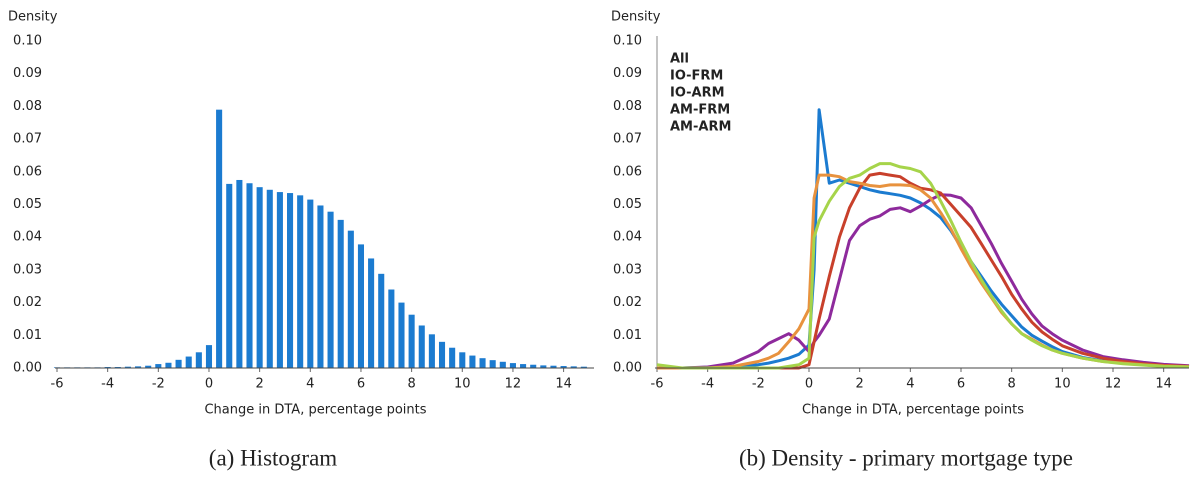 The height and width of the screenshot is (477, 1190). What do you see at coordinates (627, 368) in the screenshot?
I see `y-tick-label: 0.00` at bounding box center [627, 368].